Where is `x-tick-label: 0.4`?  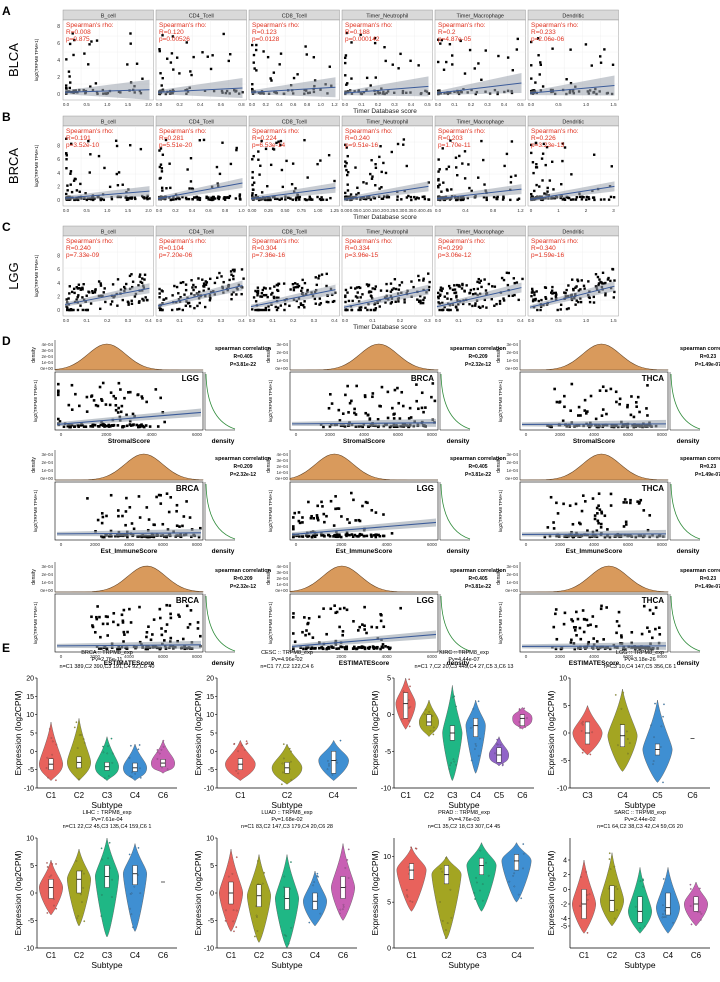 x-tick-label: 0.4 is located at coordinates (411, 104).